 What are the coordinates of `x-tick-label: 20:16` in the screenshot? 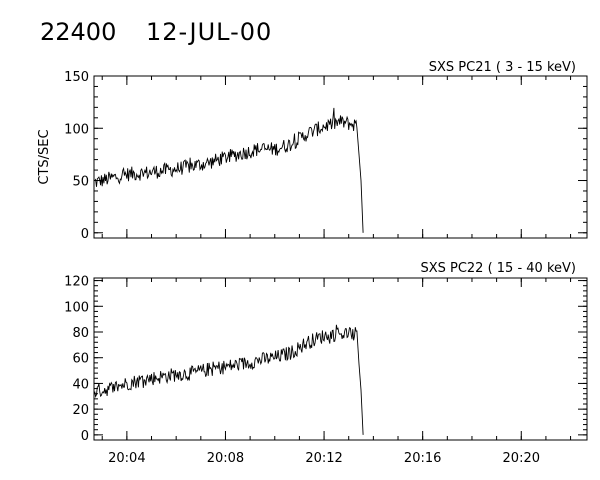 It's located at (422, 458).